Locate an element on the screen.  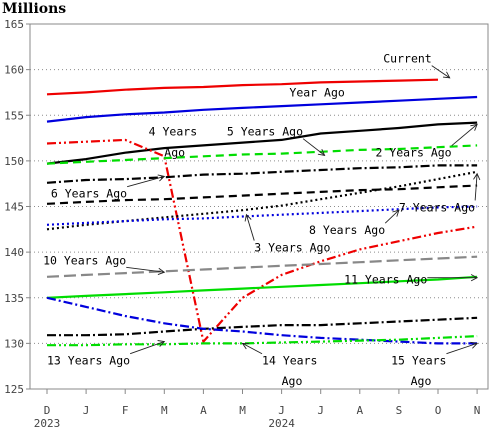
series-line-7-years-ago is located at coordinates (262, 200).